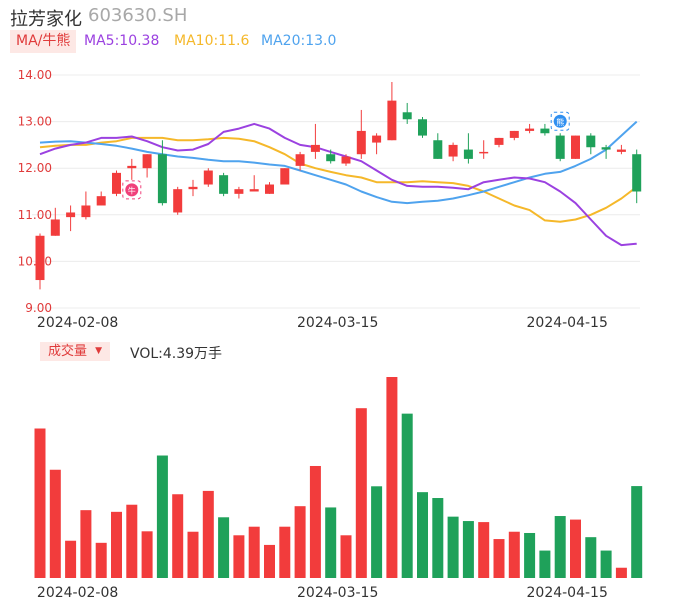 This screenshot has height=606, width=686. What do you see at coordinates (99, 351) in the screenshot?
I see `caret-down-icon: ▼` at bounding box center [99, 351].